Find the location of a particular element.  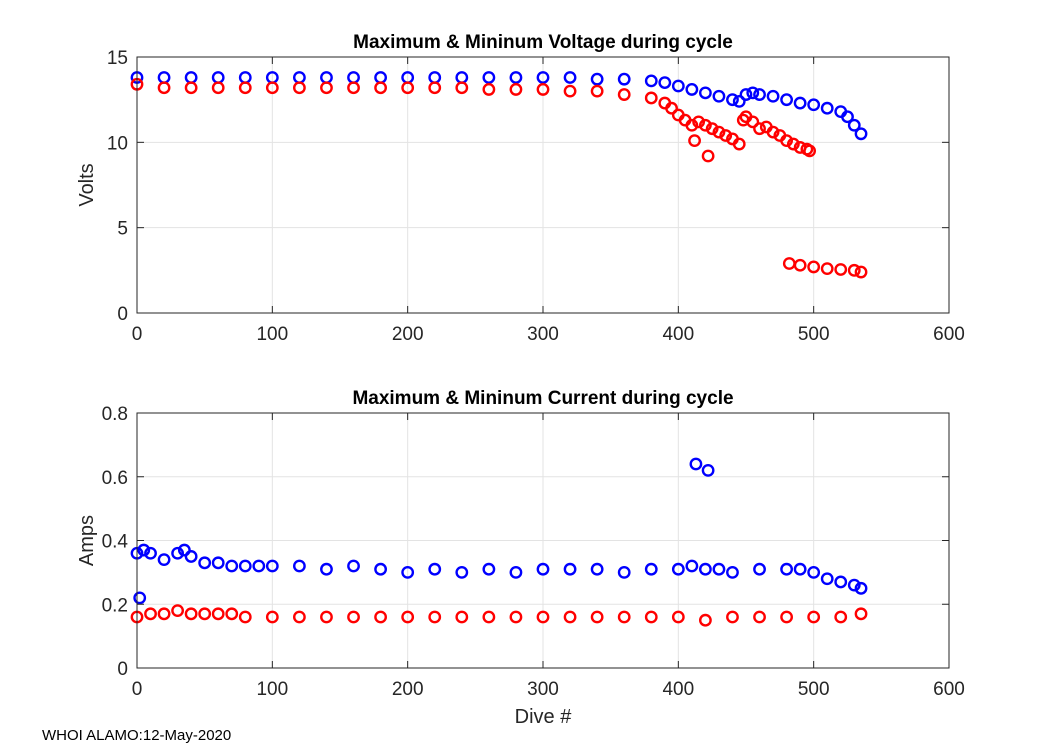

y-axis-label: Volts is located at coordinates (87, 184).